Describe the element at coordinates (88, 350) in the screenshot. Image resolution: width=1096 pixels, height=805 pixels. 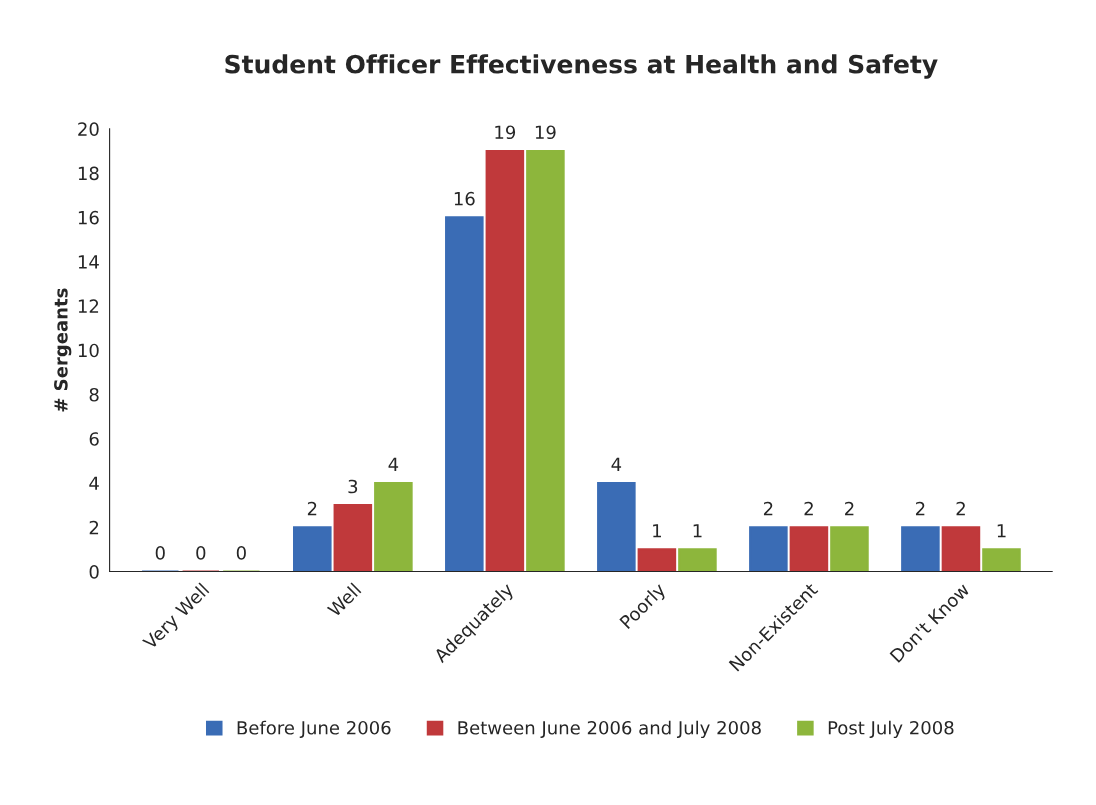
I see `y-tick-label: 10` at that location.